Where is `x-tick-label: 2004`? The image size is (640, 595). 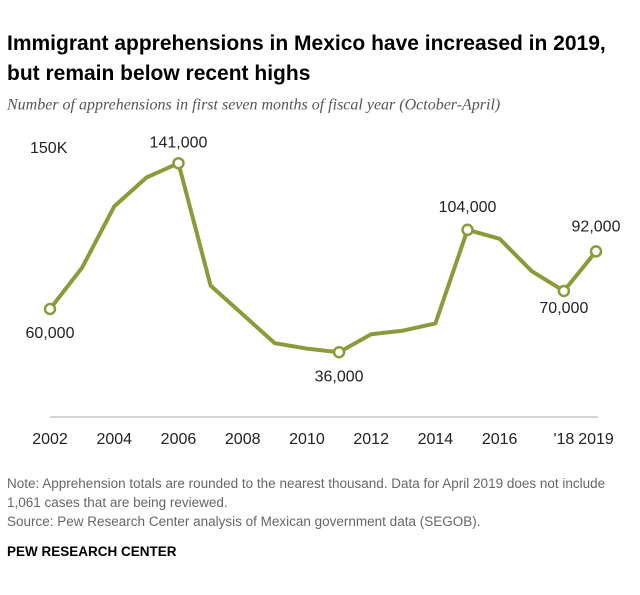 x-tick-label: 2004 is located at coordinates (114, 439).